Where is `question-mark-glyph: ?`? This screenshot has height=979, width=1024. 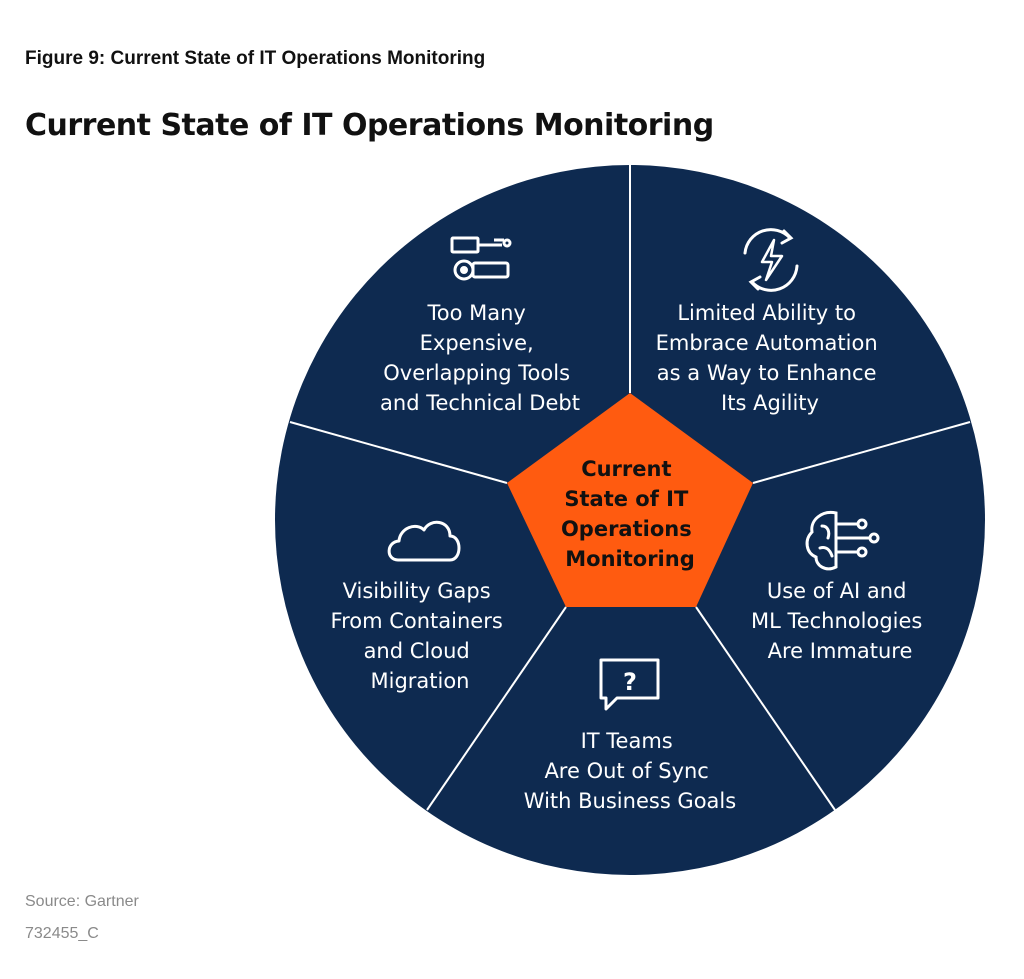 question-mark-glyph: ? is located at coordinates (630, 682).